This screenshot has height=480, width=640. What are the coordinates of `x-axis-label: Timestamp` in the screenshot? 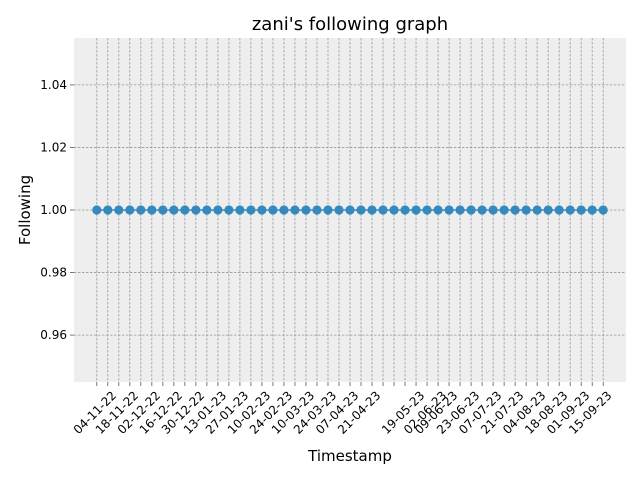 It's located at (349, 456).